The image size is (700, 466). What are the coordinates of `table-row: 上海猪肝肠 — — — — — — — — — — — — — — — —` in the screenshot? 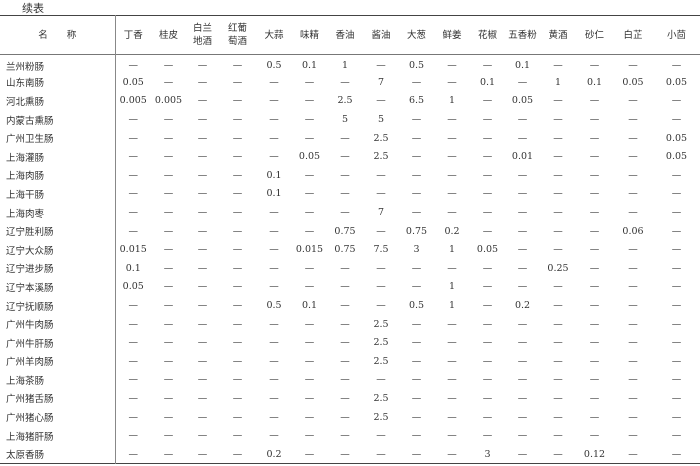 It's located at (350, 435).